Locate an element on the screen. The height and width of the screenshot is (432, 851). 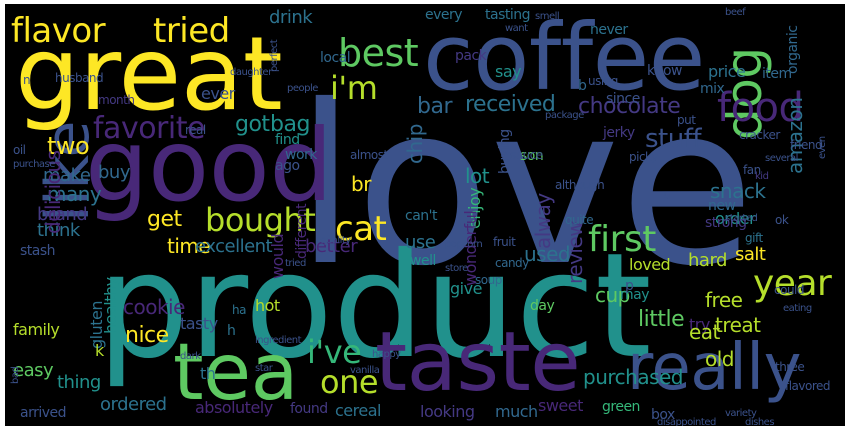
word-easy: easy is located at coordinates (33, 370).